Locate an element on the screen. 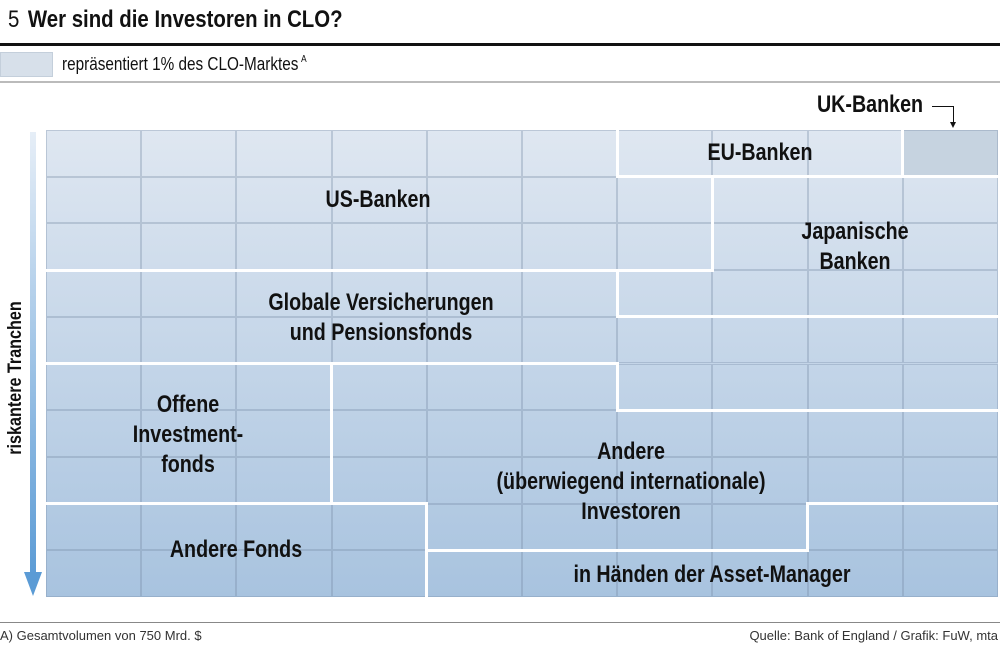 This screenshot has height=646, width=1000. chart-header: 5 Wer sind die Investoren in CLO? is located at coordinates (175, 20).